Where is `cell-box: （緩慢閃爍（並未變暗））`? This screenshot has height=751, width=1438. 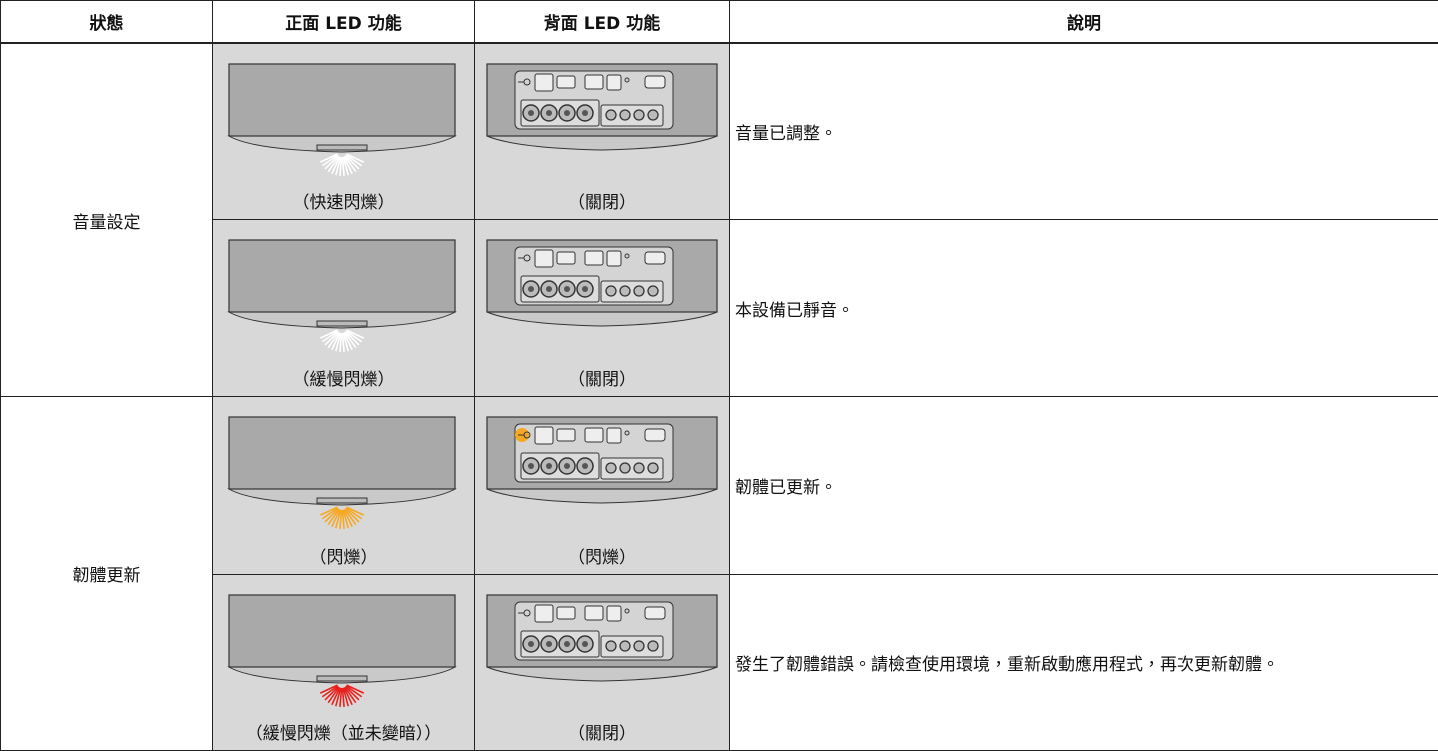
cell-box: （緩慢閃爍（並未變暗）） is located at coordinates (343, 662).